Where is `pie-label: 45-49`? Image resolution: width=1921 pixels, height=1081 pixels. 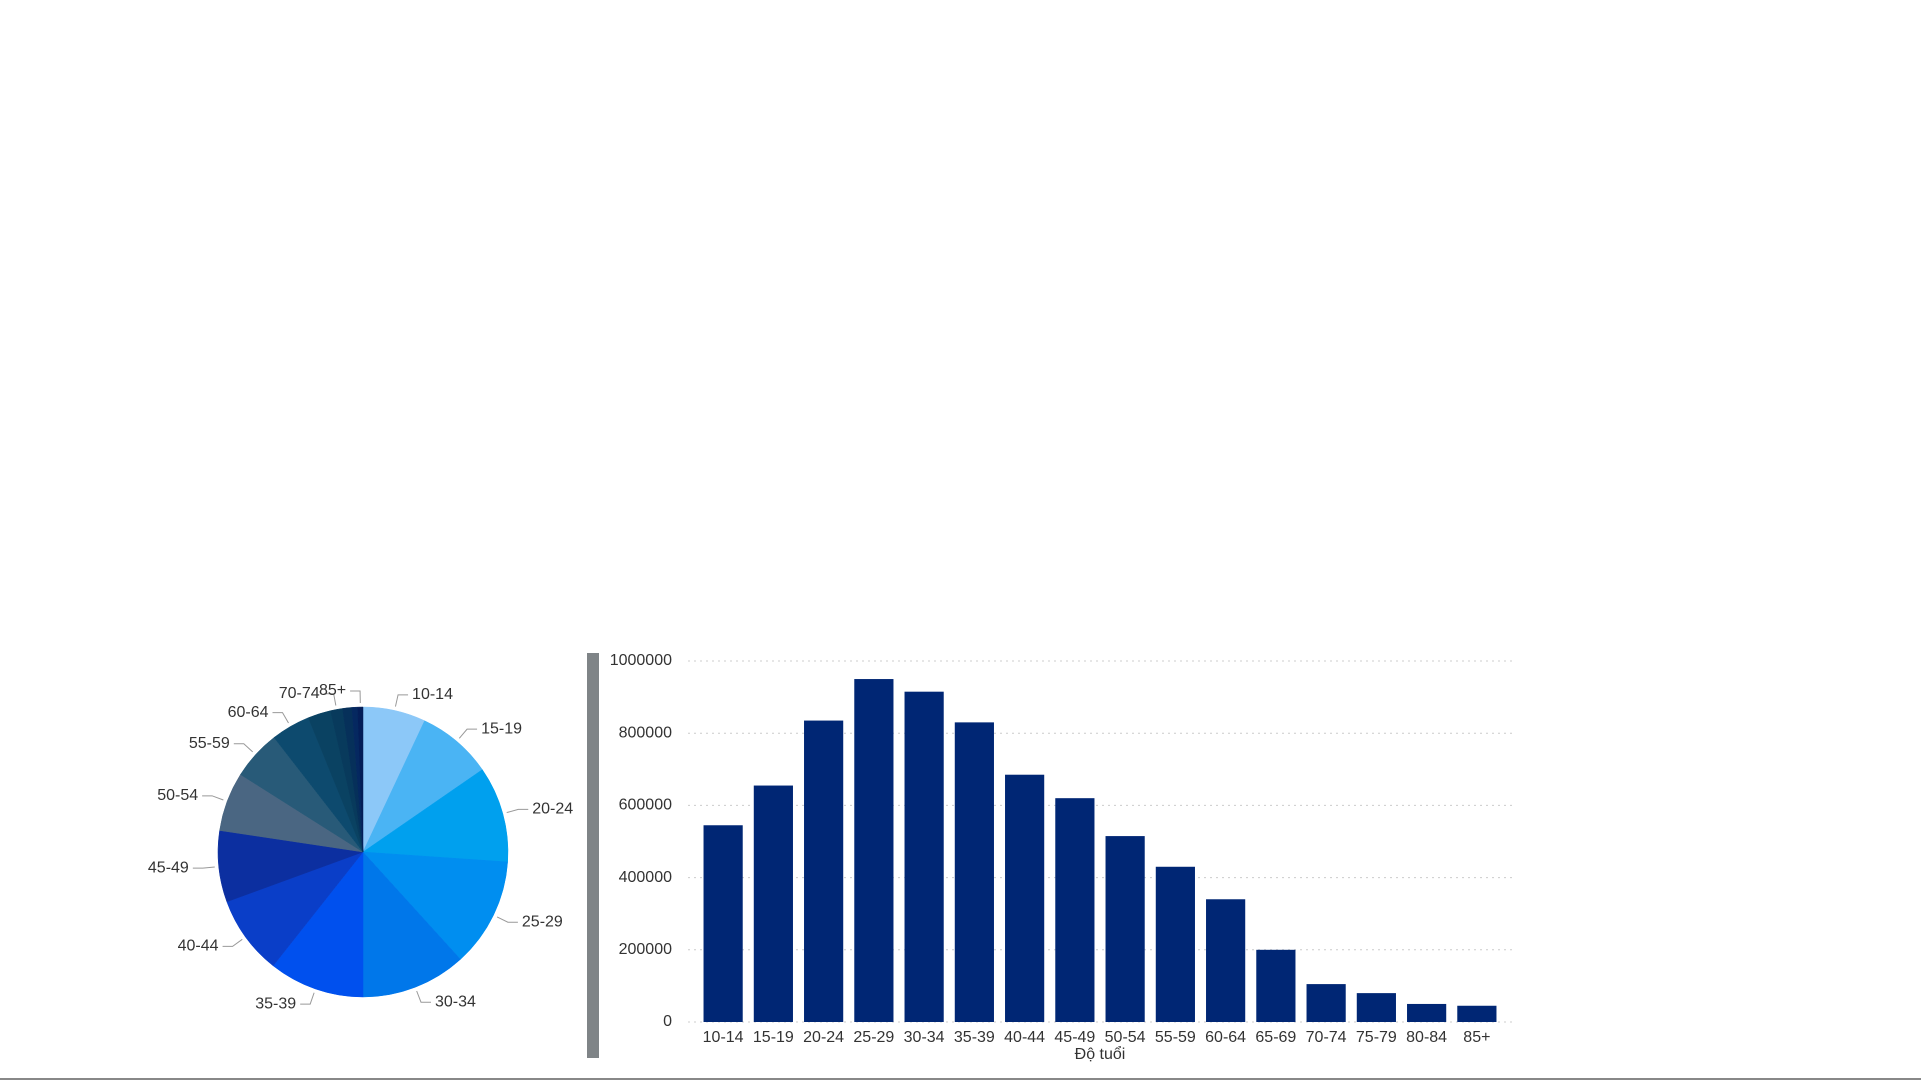 pie-label: 45-49 is located at coordinates (168, 867).